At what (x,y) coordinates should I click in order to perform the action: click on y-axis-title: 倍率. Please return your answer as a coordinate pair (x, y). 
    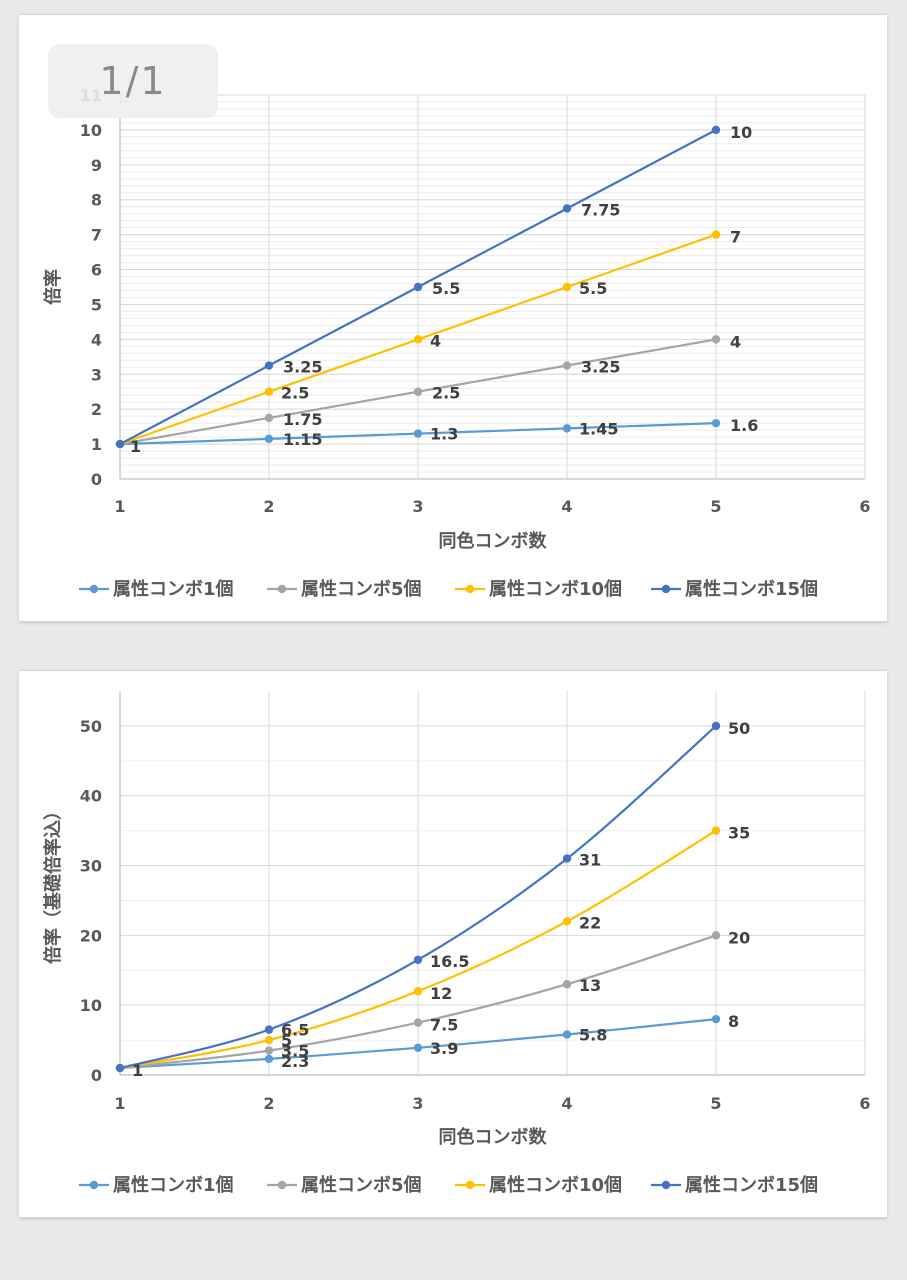
    Looking at the image, I should click on (53, 287).